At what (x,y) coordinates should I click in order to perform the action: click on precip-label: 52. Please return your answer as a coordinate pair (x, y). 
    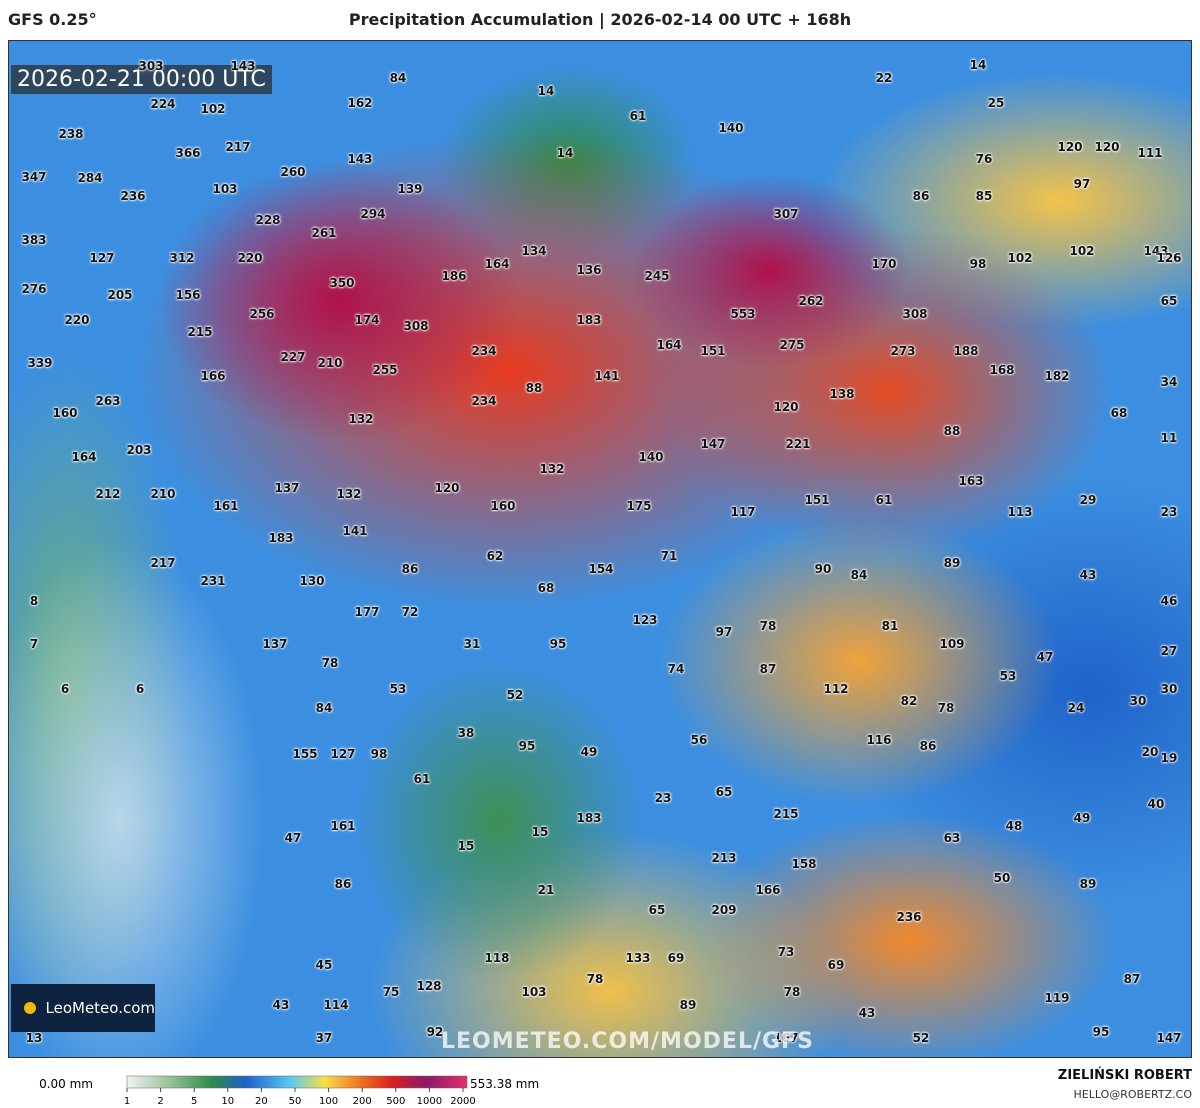
    Looking at the image, I should click on (515, 695).